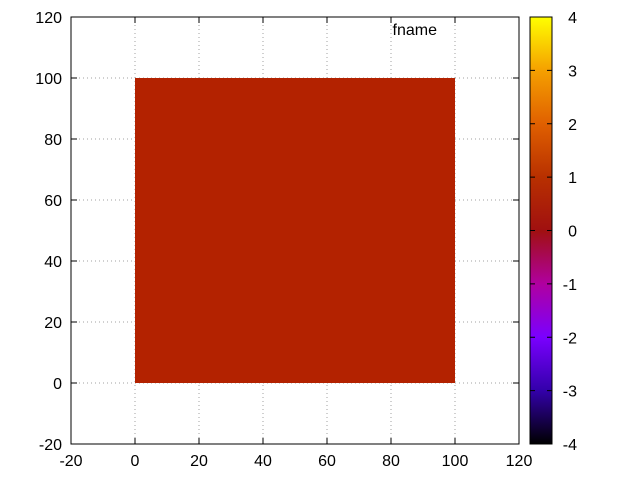  Describe the element at coordinates (53, 201) in the screenshot. I see `y-tick-label: 60` at that location.